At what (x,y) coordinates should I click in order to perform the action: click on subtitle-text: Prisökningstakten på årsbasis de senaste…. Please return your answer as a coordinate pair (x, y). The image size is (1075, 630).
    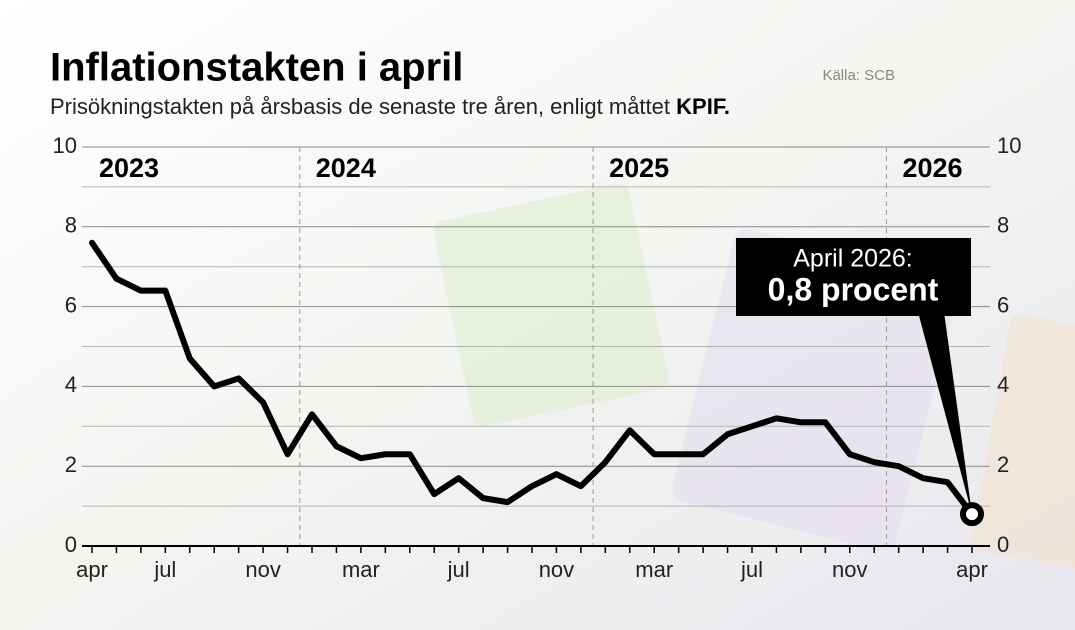
    Looking at the image, I should click on (360, 106).